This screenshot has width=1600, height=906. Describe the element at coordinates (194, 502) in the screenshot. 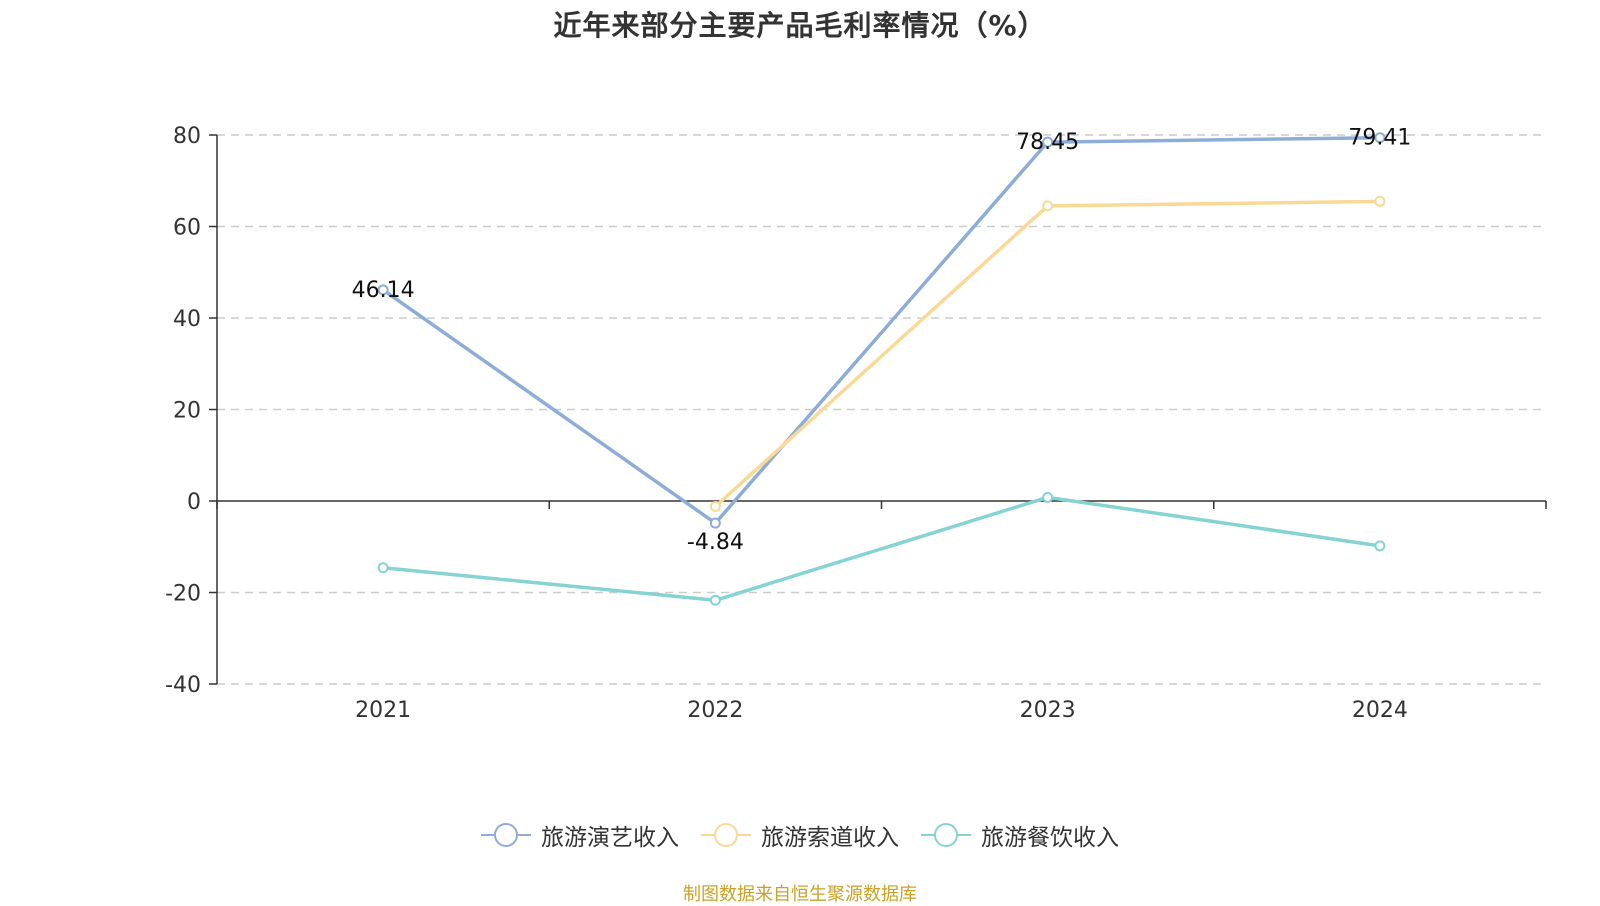

I see `y-tick-label: 0` at that location.